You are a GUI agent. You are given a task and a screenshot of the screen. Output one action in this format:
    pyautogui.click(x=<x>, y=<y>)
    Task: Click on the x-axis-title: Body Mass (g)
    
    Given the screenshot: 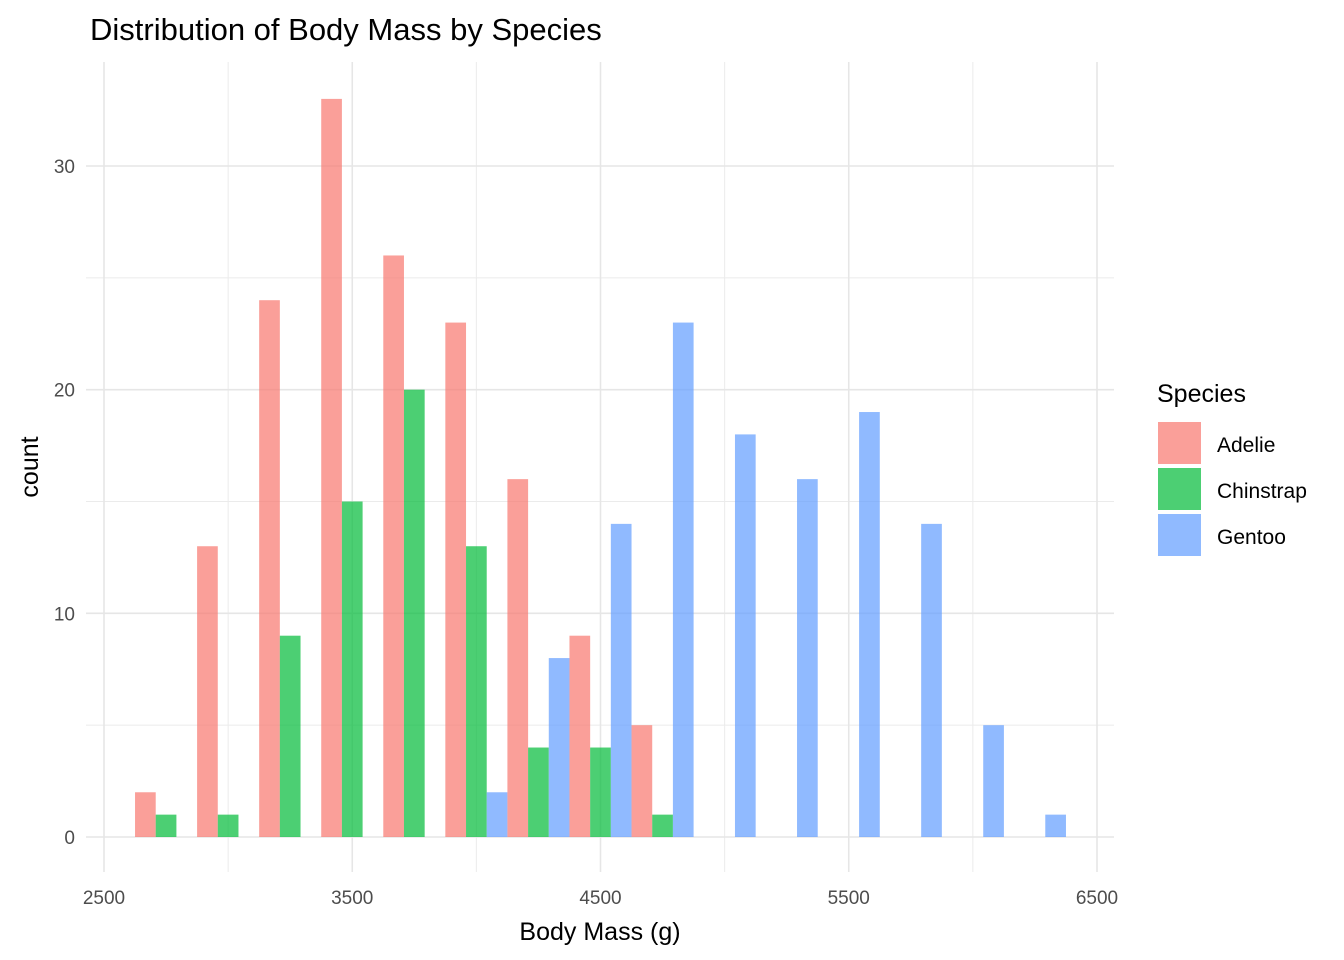 What is the action you would take?
    pyautogui.click(x=599, y=932)
    